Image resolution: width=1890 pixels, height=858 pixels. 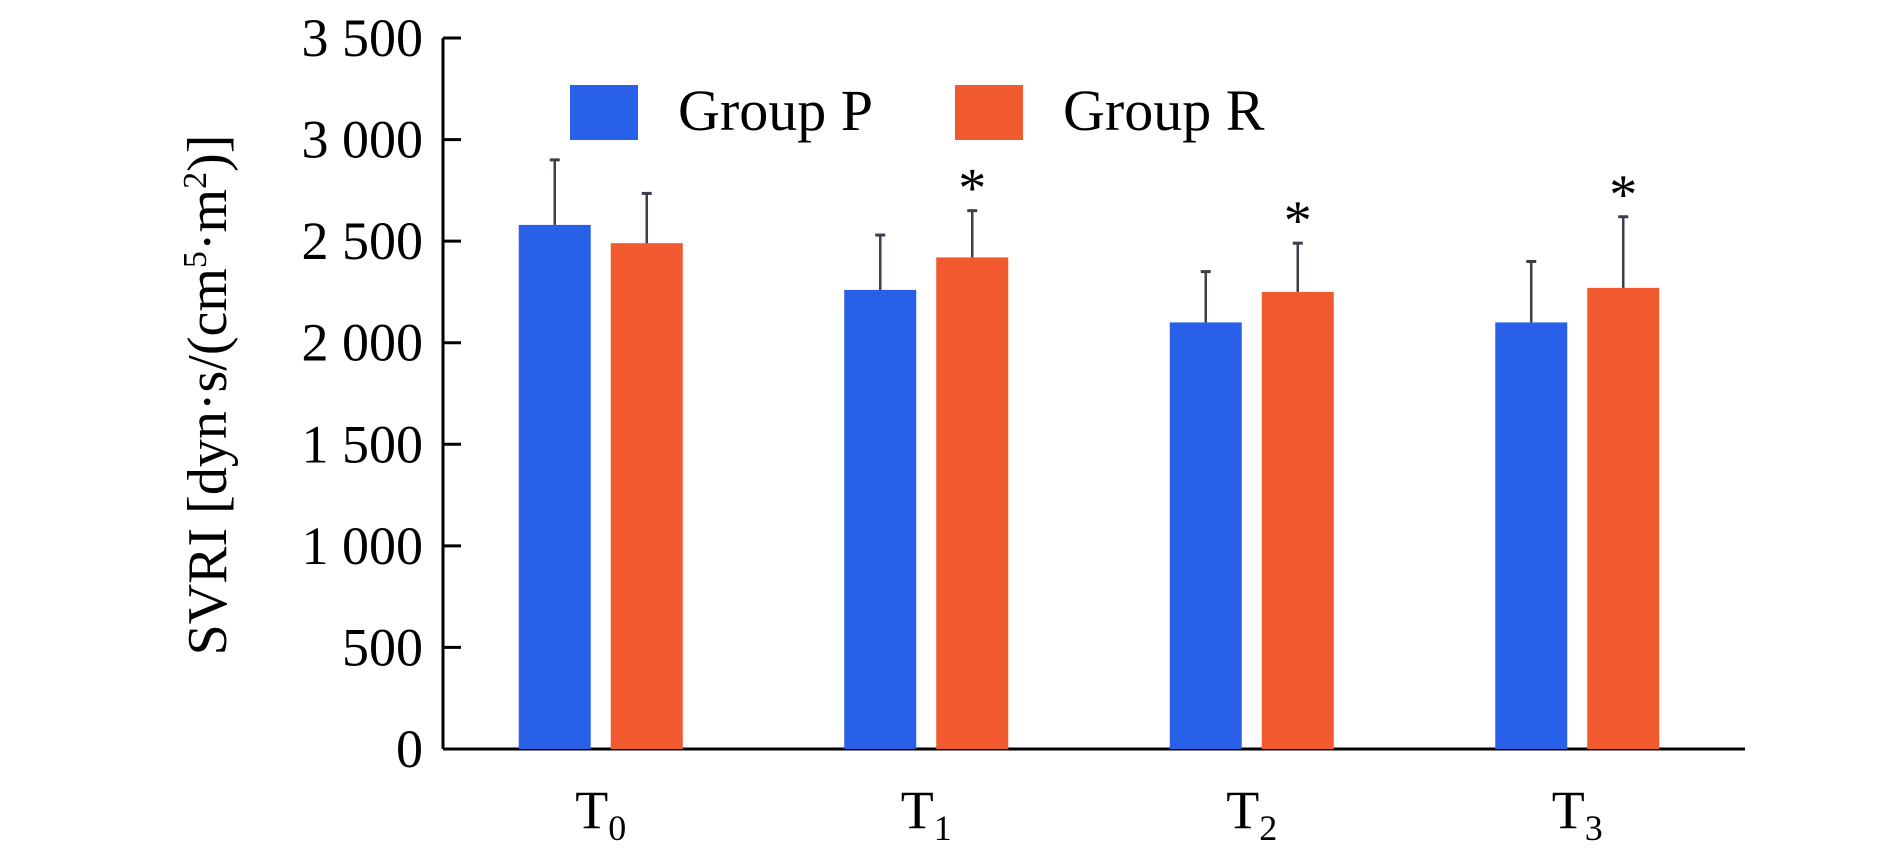 I want to click on y-tick-label: 3 500, so click(x=363, y=38).